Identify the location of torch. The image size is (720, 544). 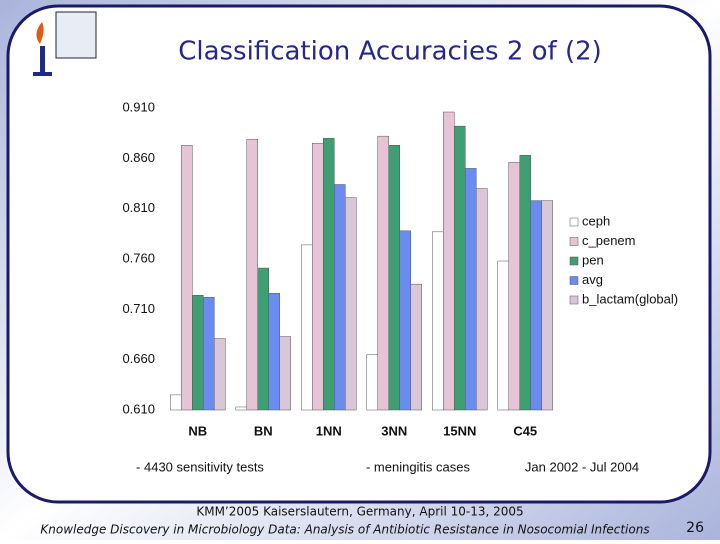
(42, 61).